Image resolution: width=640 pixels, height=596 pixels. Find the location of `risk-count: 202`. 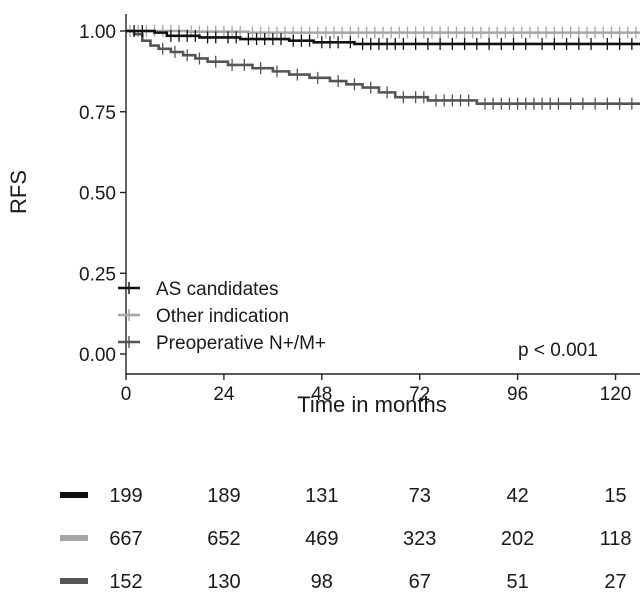

risk-count: 202 is located at coordinates (517, 539).